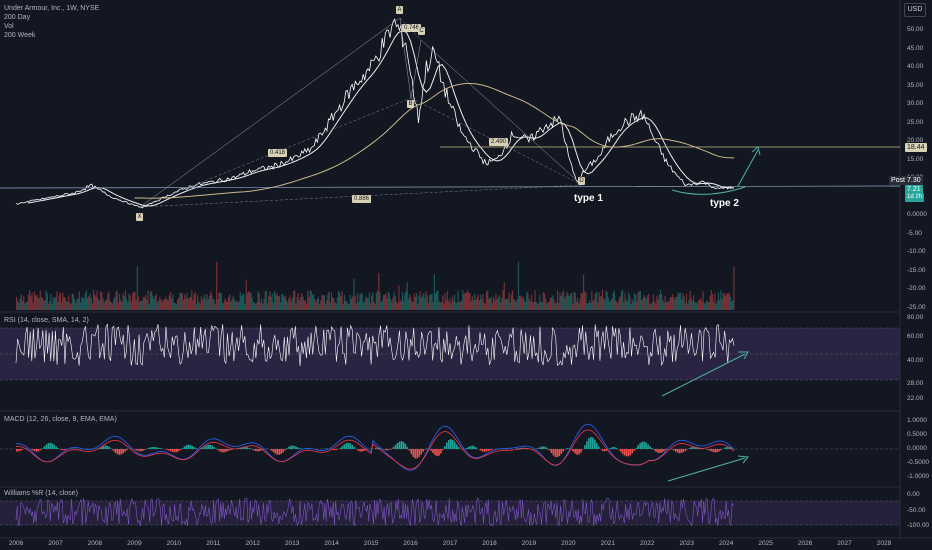  Describe the element at coordinates (915, 336) in the screenshot. I see `rsi-tick-label: 60.00` at that location.